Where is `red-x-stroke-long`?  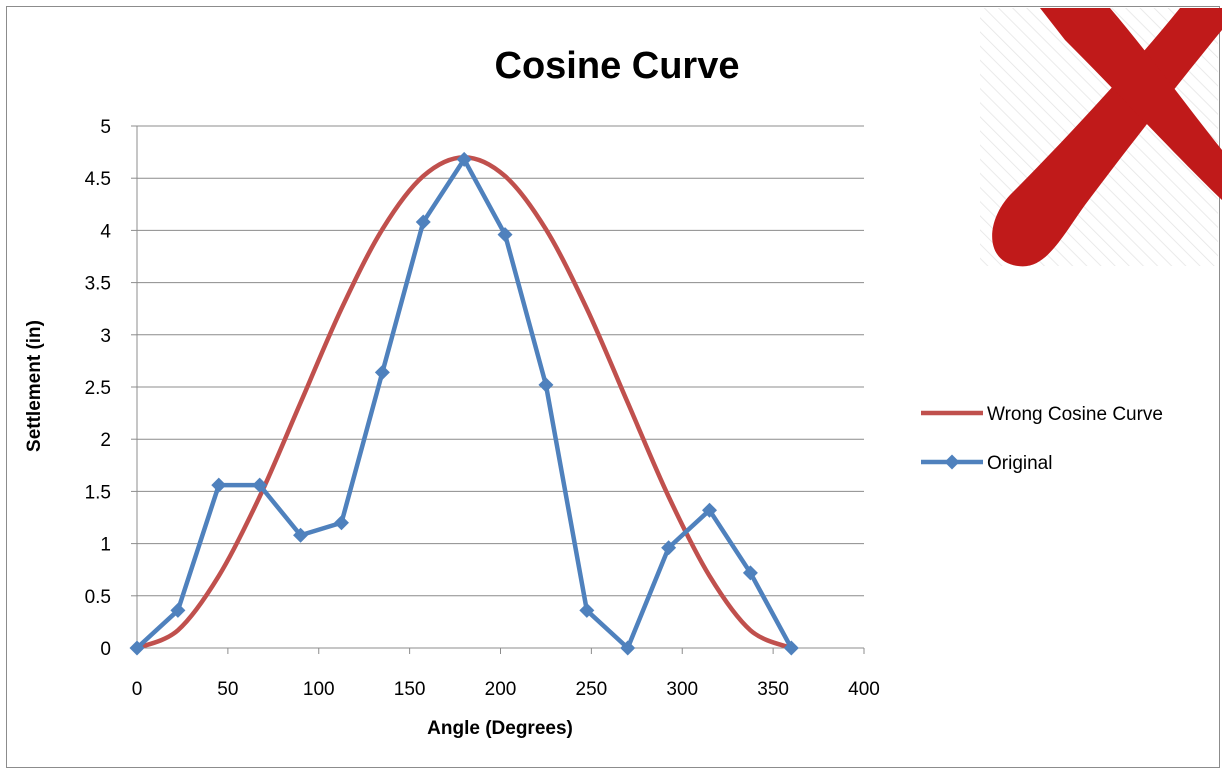 red-x-stroke-long is located at coordinates (1107, 137).